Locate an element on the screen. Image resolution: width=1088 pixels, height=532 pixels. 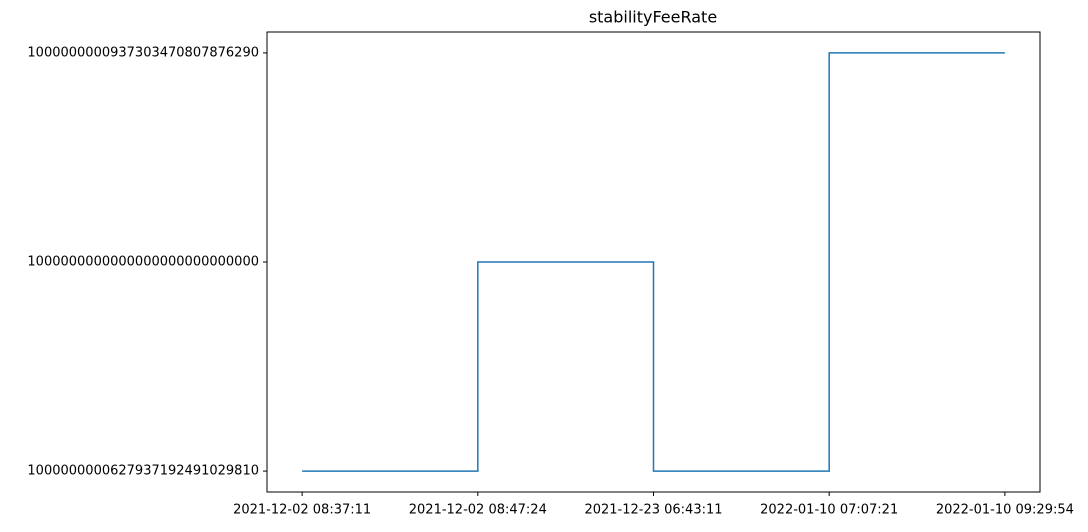
y-tick-label: 1000000000937303470807876290 is located at coordinates (143, 52).